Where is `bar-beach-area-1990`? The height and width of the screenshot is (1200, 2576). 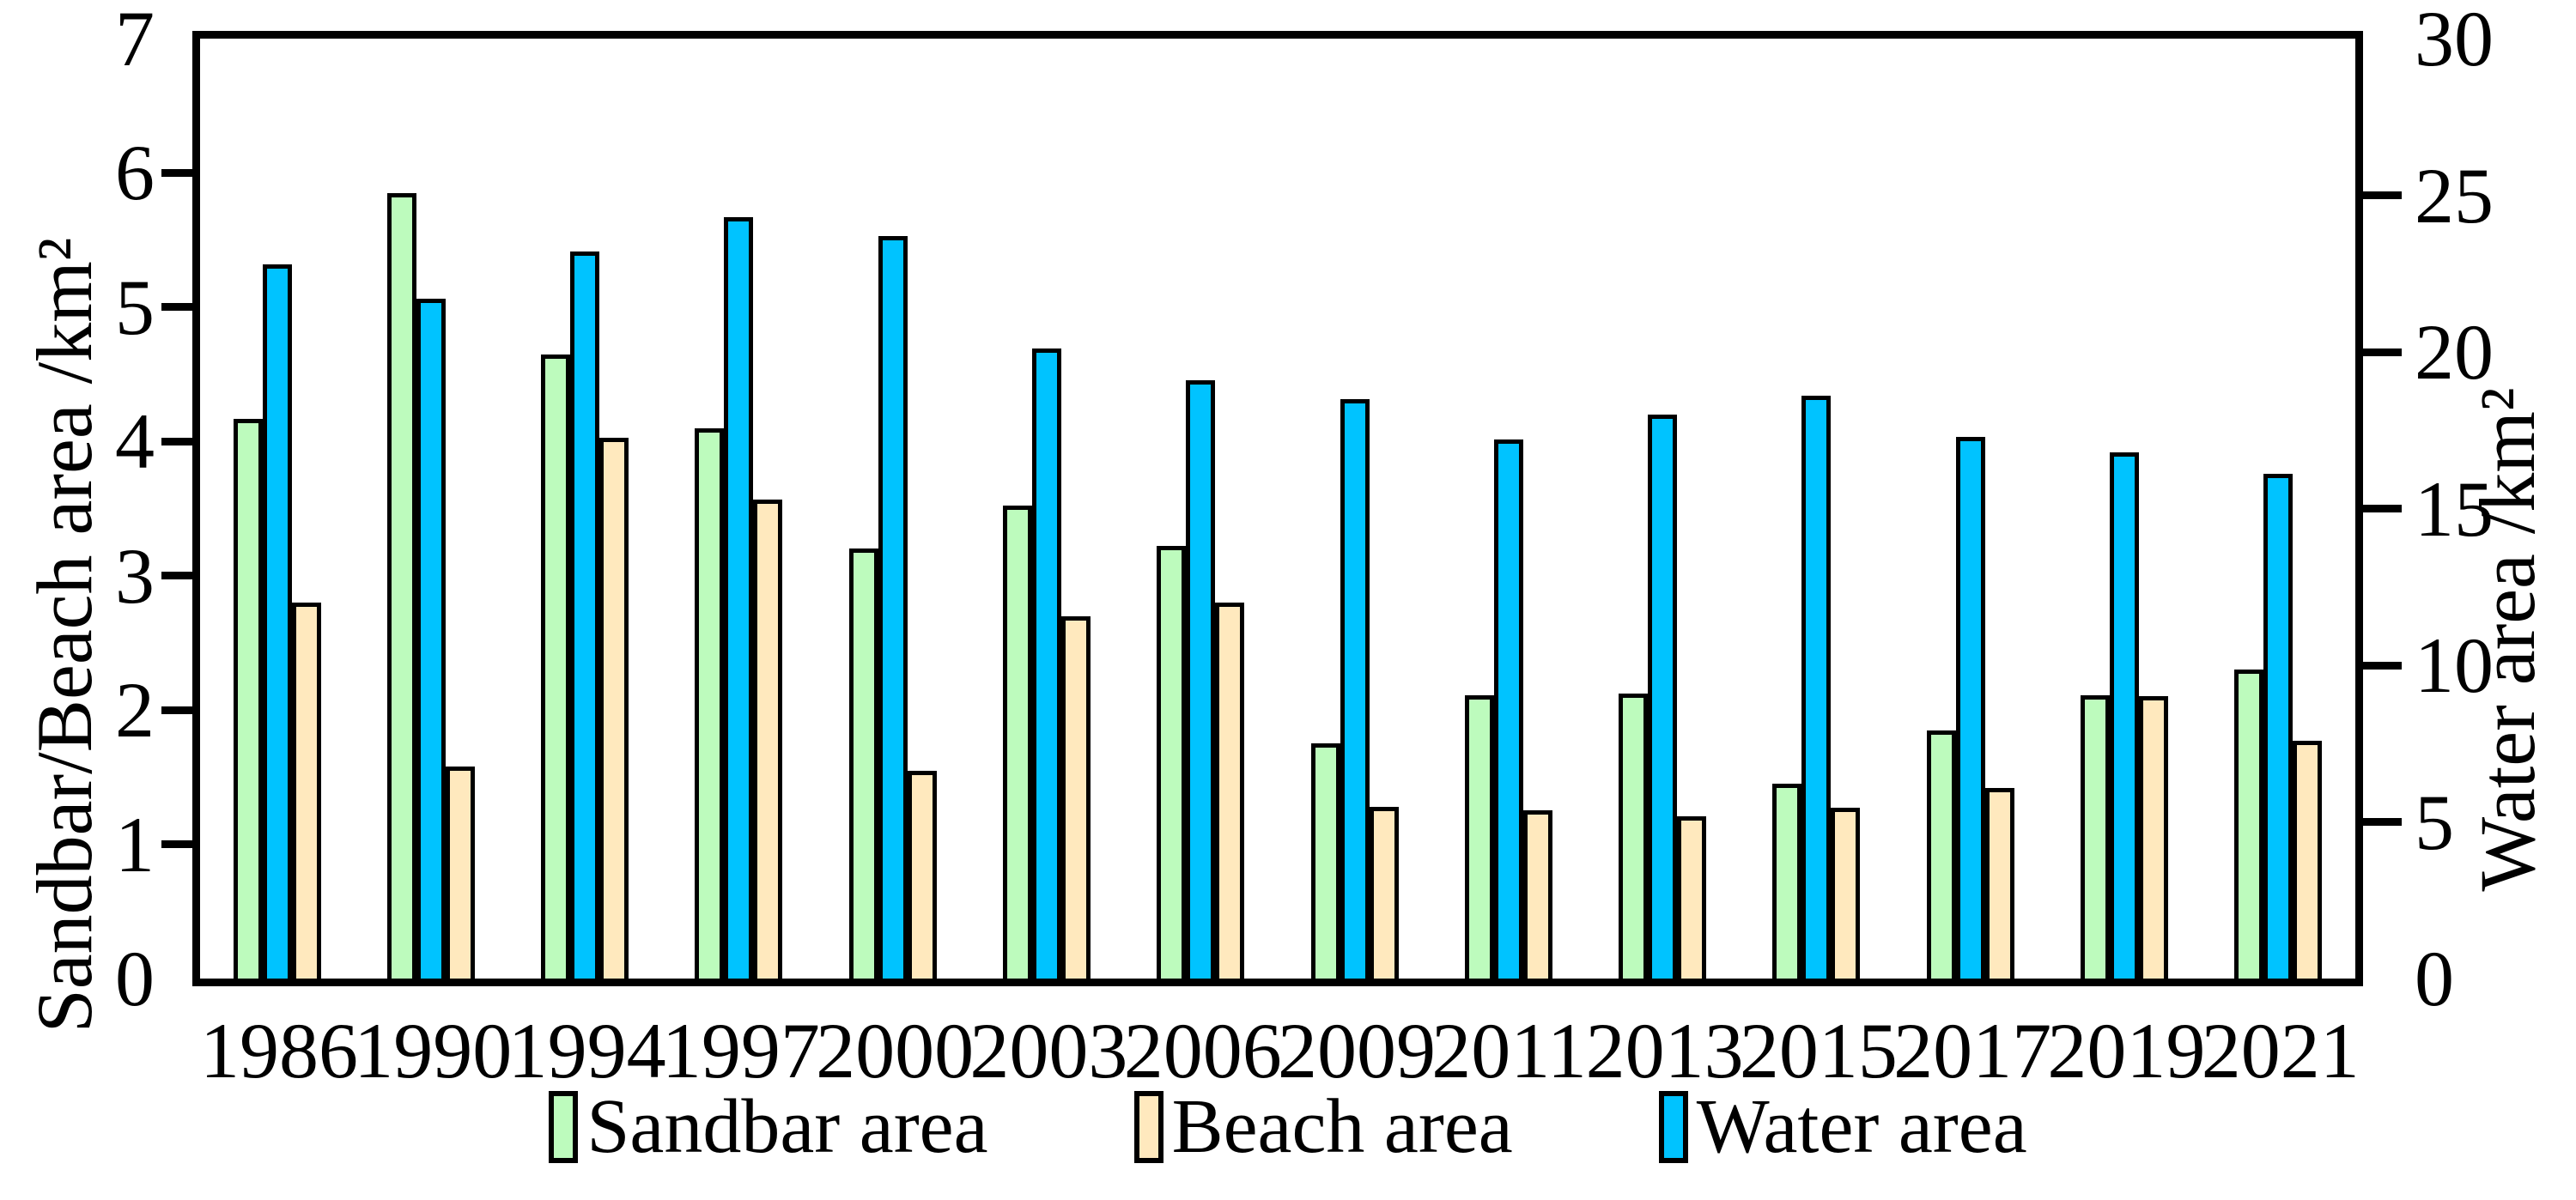
bar-beach-area-1990 is located at coordinates (460, 873).